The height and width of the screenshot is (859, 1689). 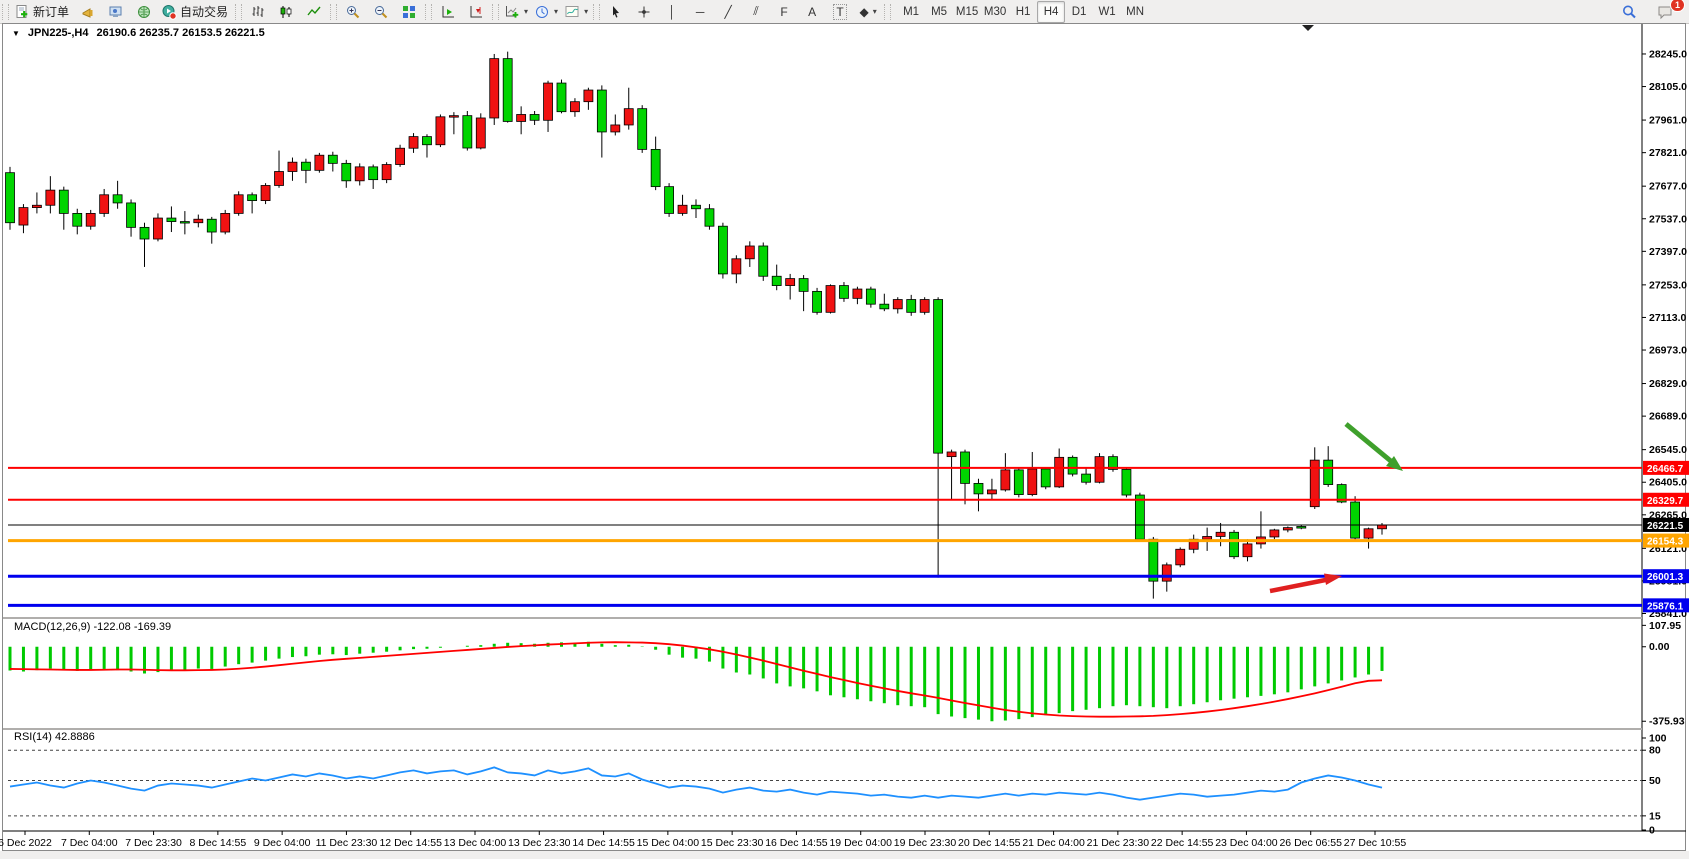 I want to click on line-chart-button, so click(x=314, y=12).